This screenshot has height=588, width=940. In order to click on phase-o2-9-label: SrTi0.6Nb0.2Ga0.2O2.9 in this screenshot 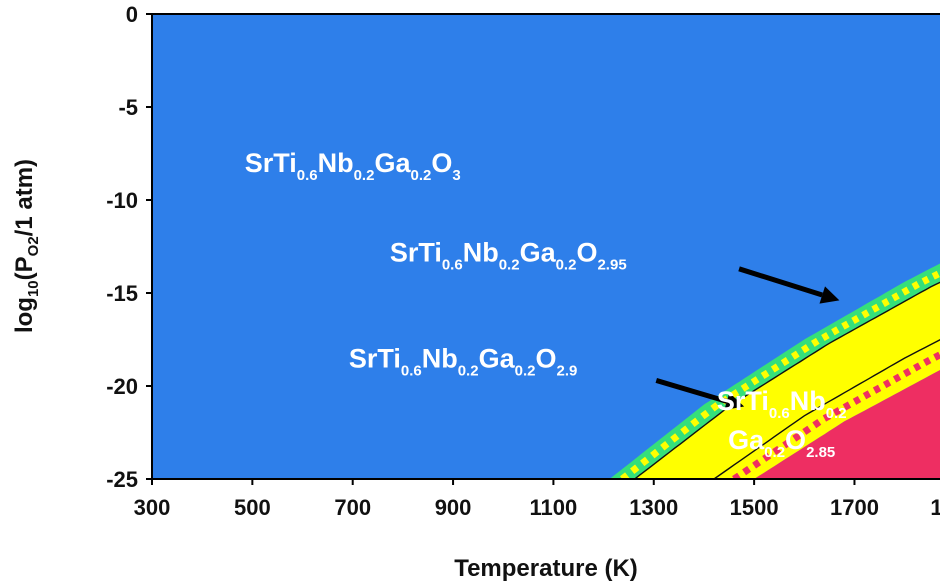, I will do `click(463, 361)`.